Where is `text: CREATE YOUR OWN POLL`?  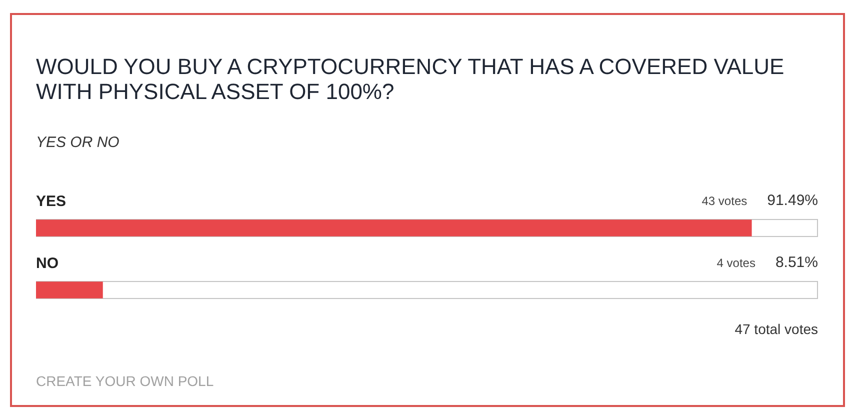
text: CREATE YOUR OWN POLL is located at coordinates (125, 381).